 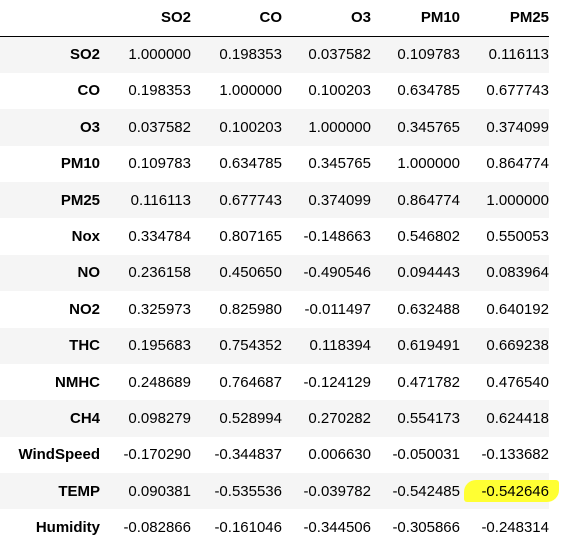 What do you see at coordinates (339, 418) in the screenshot?
I see `table-cell: 0.270282` at bounding box center [339, 418].